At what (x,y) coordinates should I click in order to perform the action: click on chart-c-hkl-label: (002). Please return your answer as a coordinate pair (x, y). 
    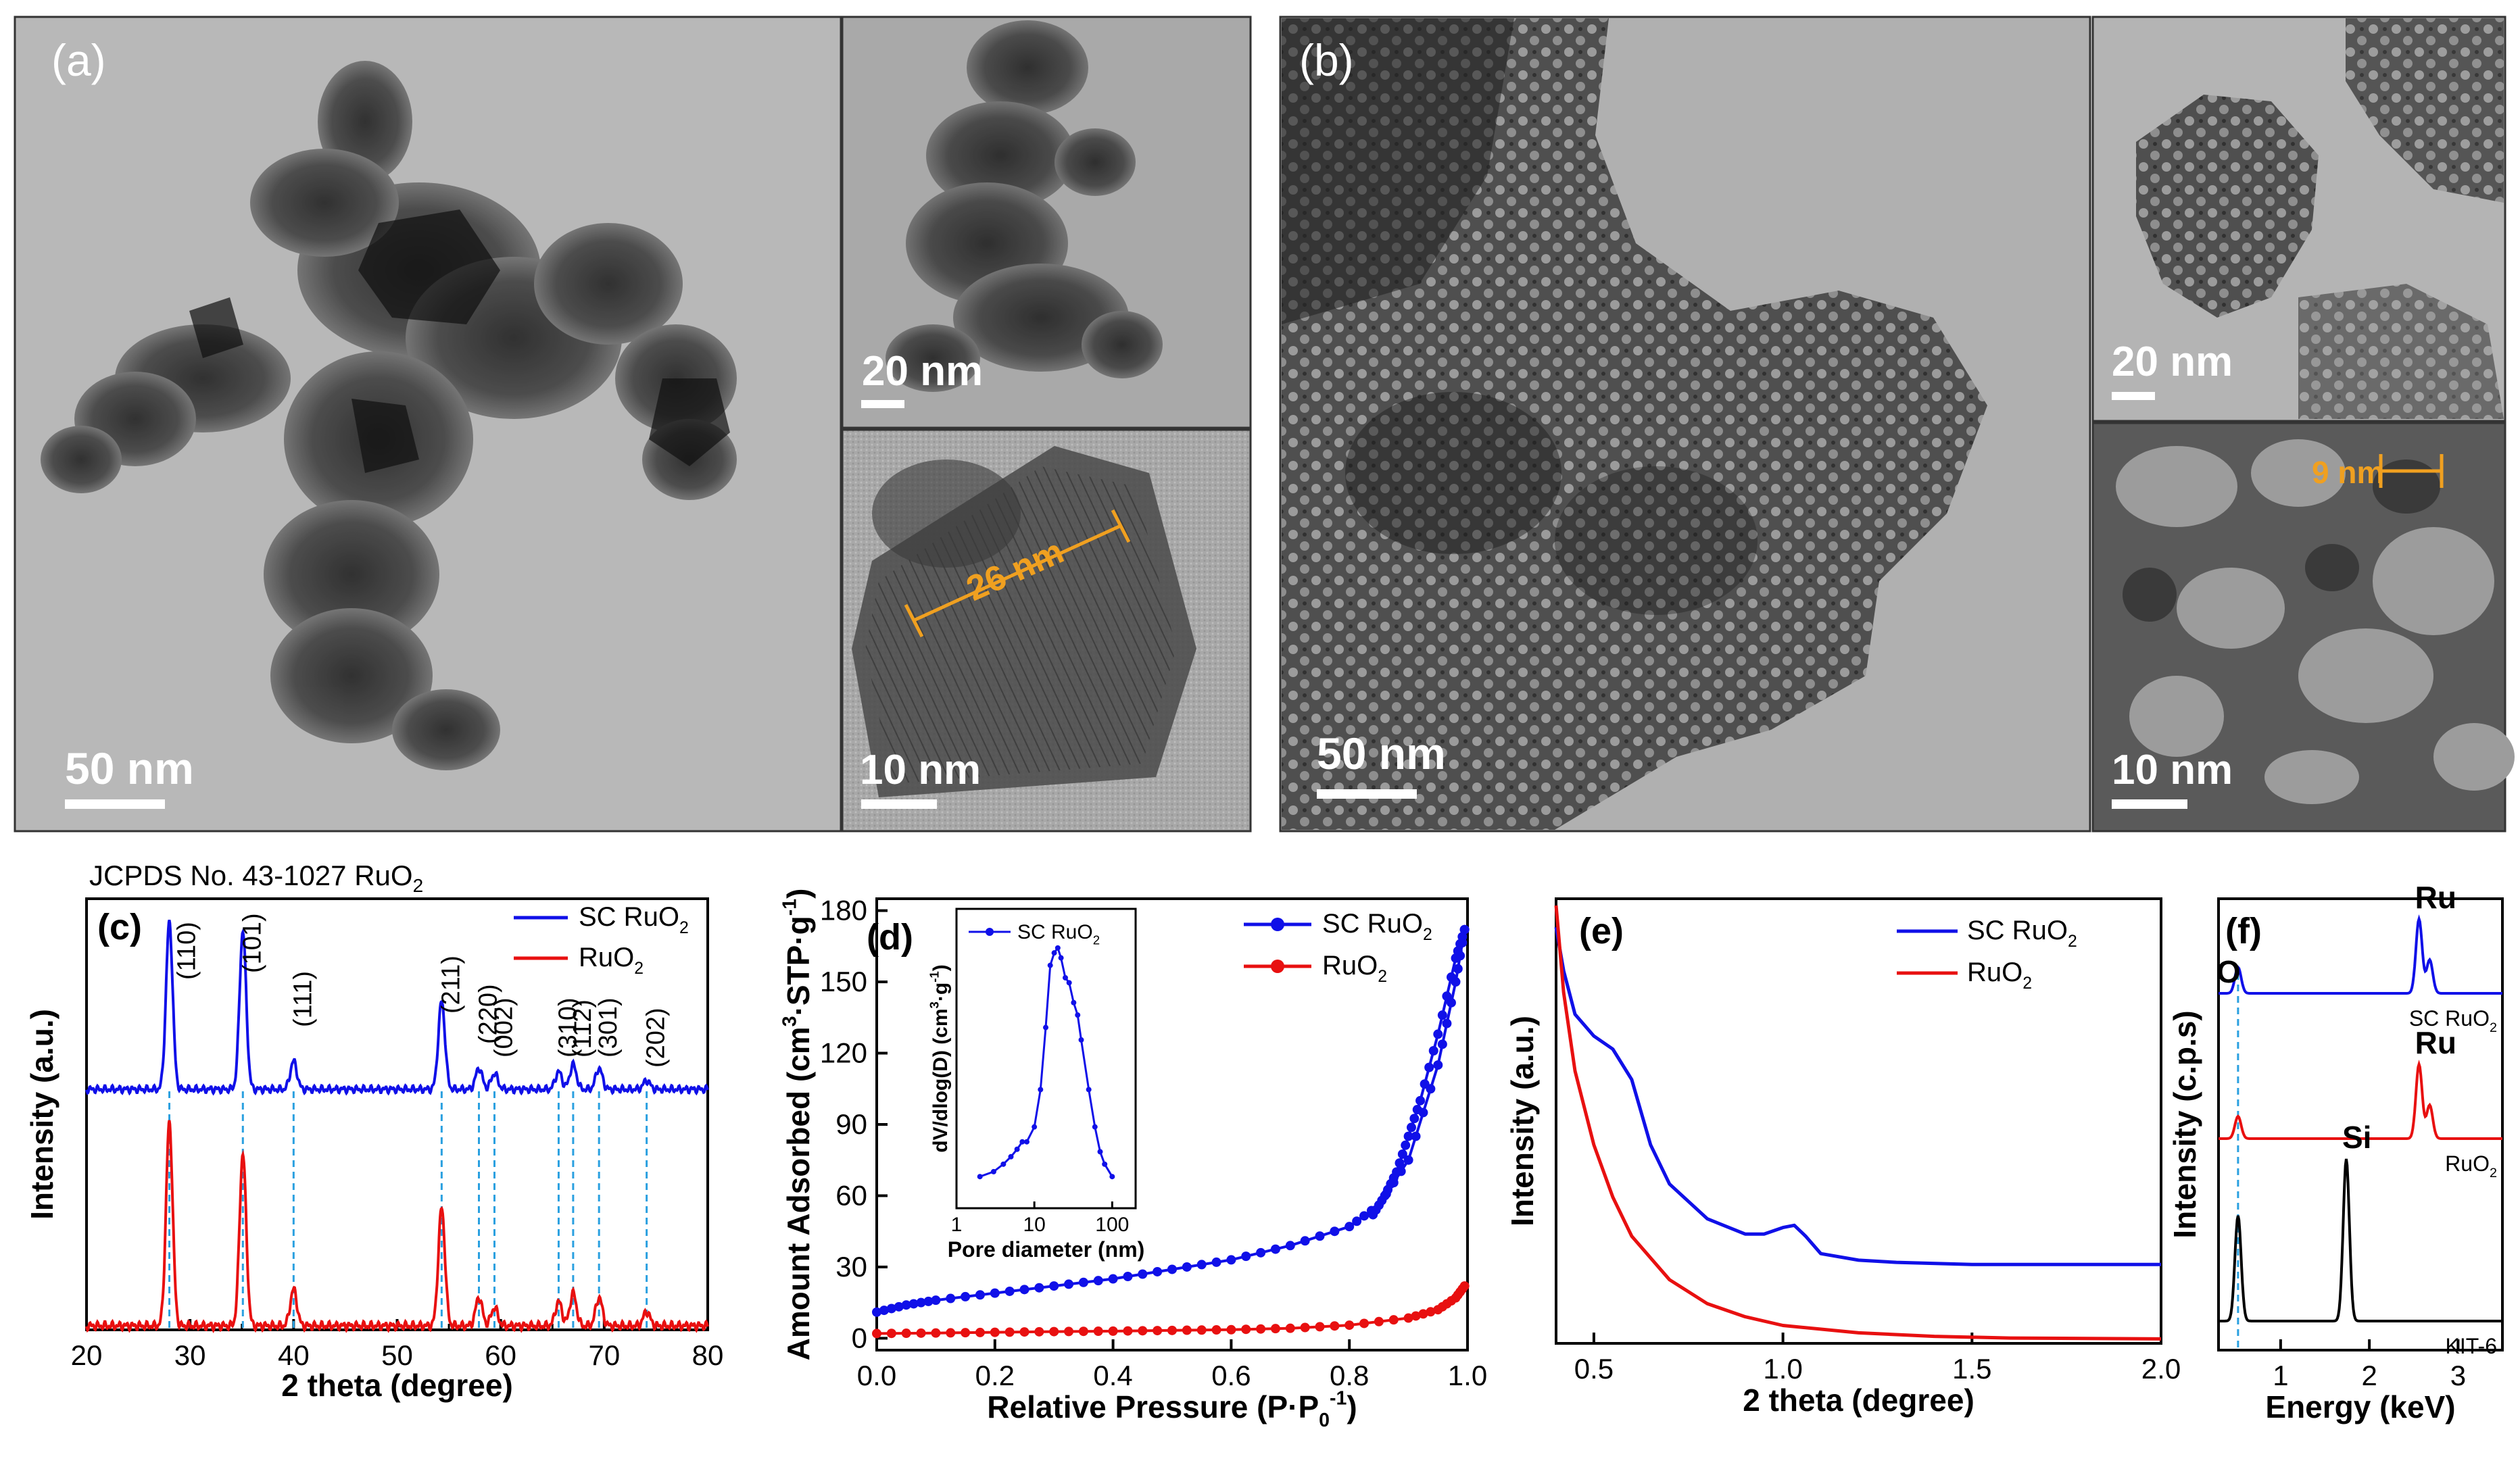
    Looking at the image, I should click on (503, 1027).